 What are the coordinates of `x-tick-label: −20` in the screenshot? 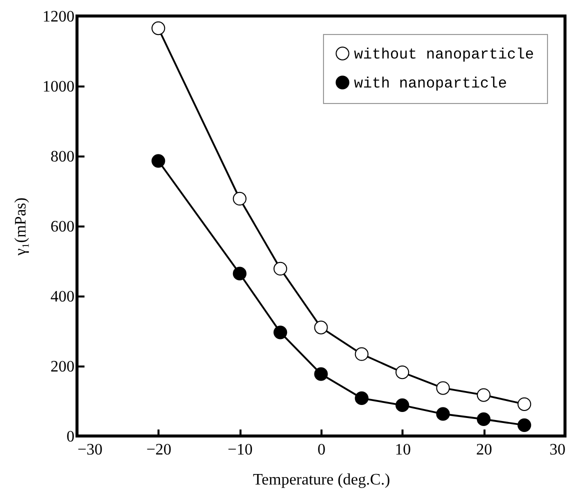 It's located at (159, 450).